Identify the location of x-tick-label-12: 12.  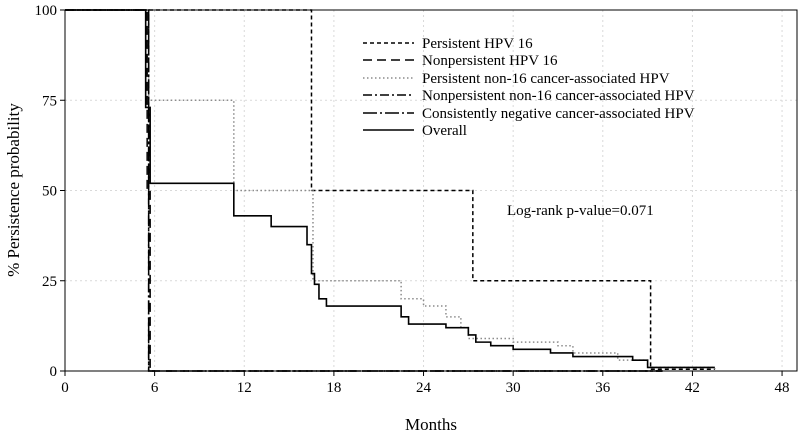
(244, 388).